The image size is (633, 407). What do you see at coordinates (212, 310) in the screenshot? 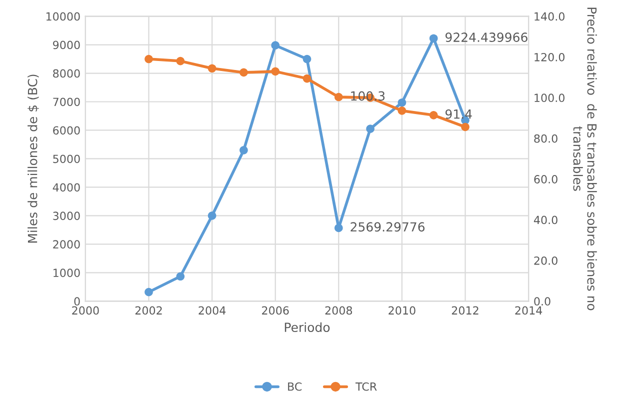
I see `x-tick-label: 2004` at bounding box center [212, 310].